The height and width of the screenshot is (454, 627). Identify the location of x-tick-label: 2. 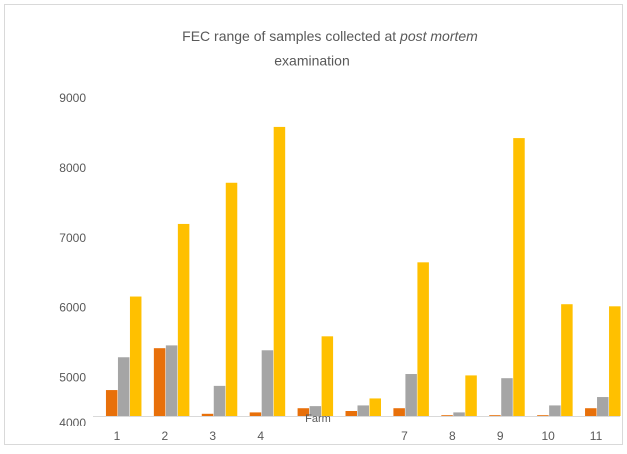
(165, 436).